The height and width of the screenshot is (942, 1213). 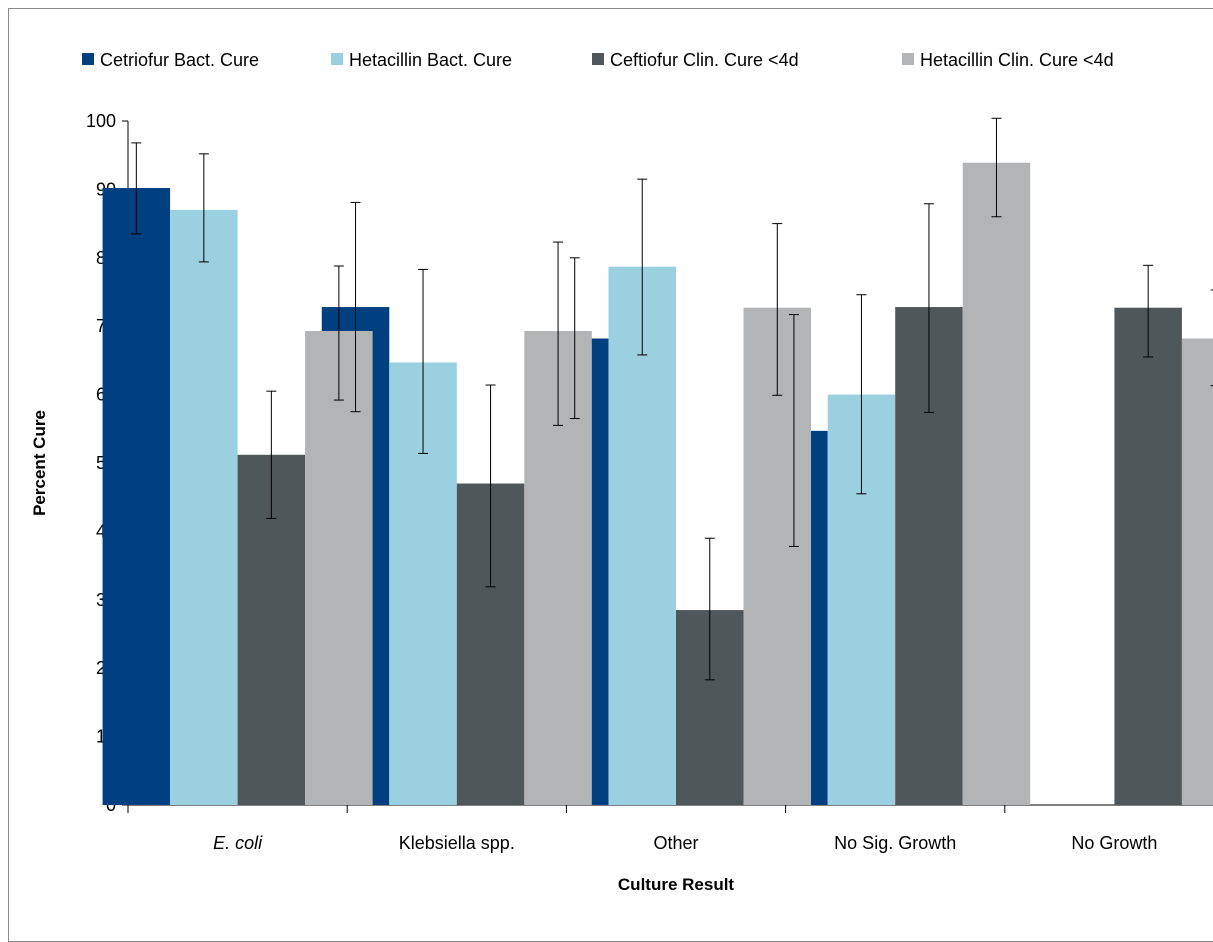 I want to click on legend-label: Hetacillin Bact. Cure, so click(x=430, y=60).